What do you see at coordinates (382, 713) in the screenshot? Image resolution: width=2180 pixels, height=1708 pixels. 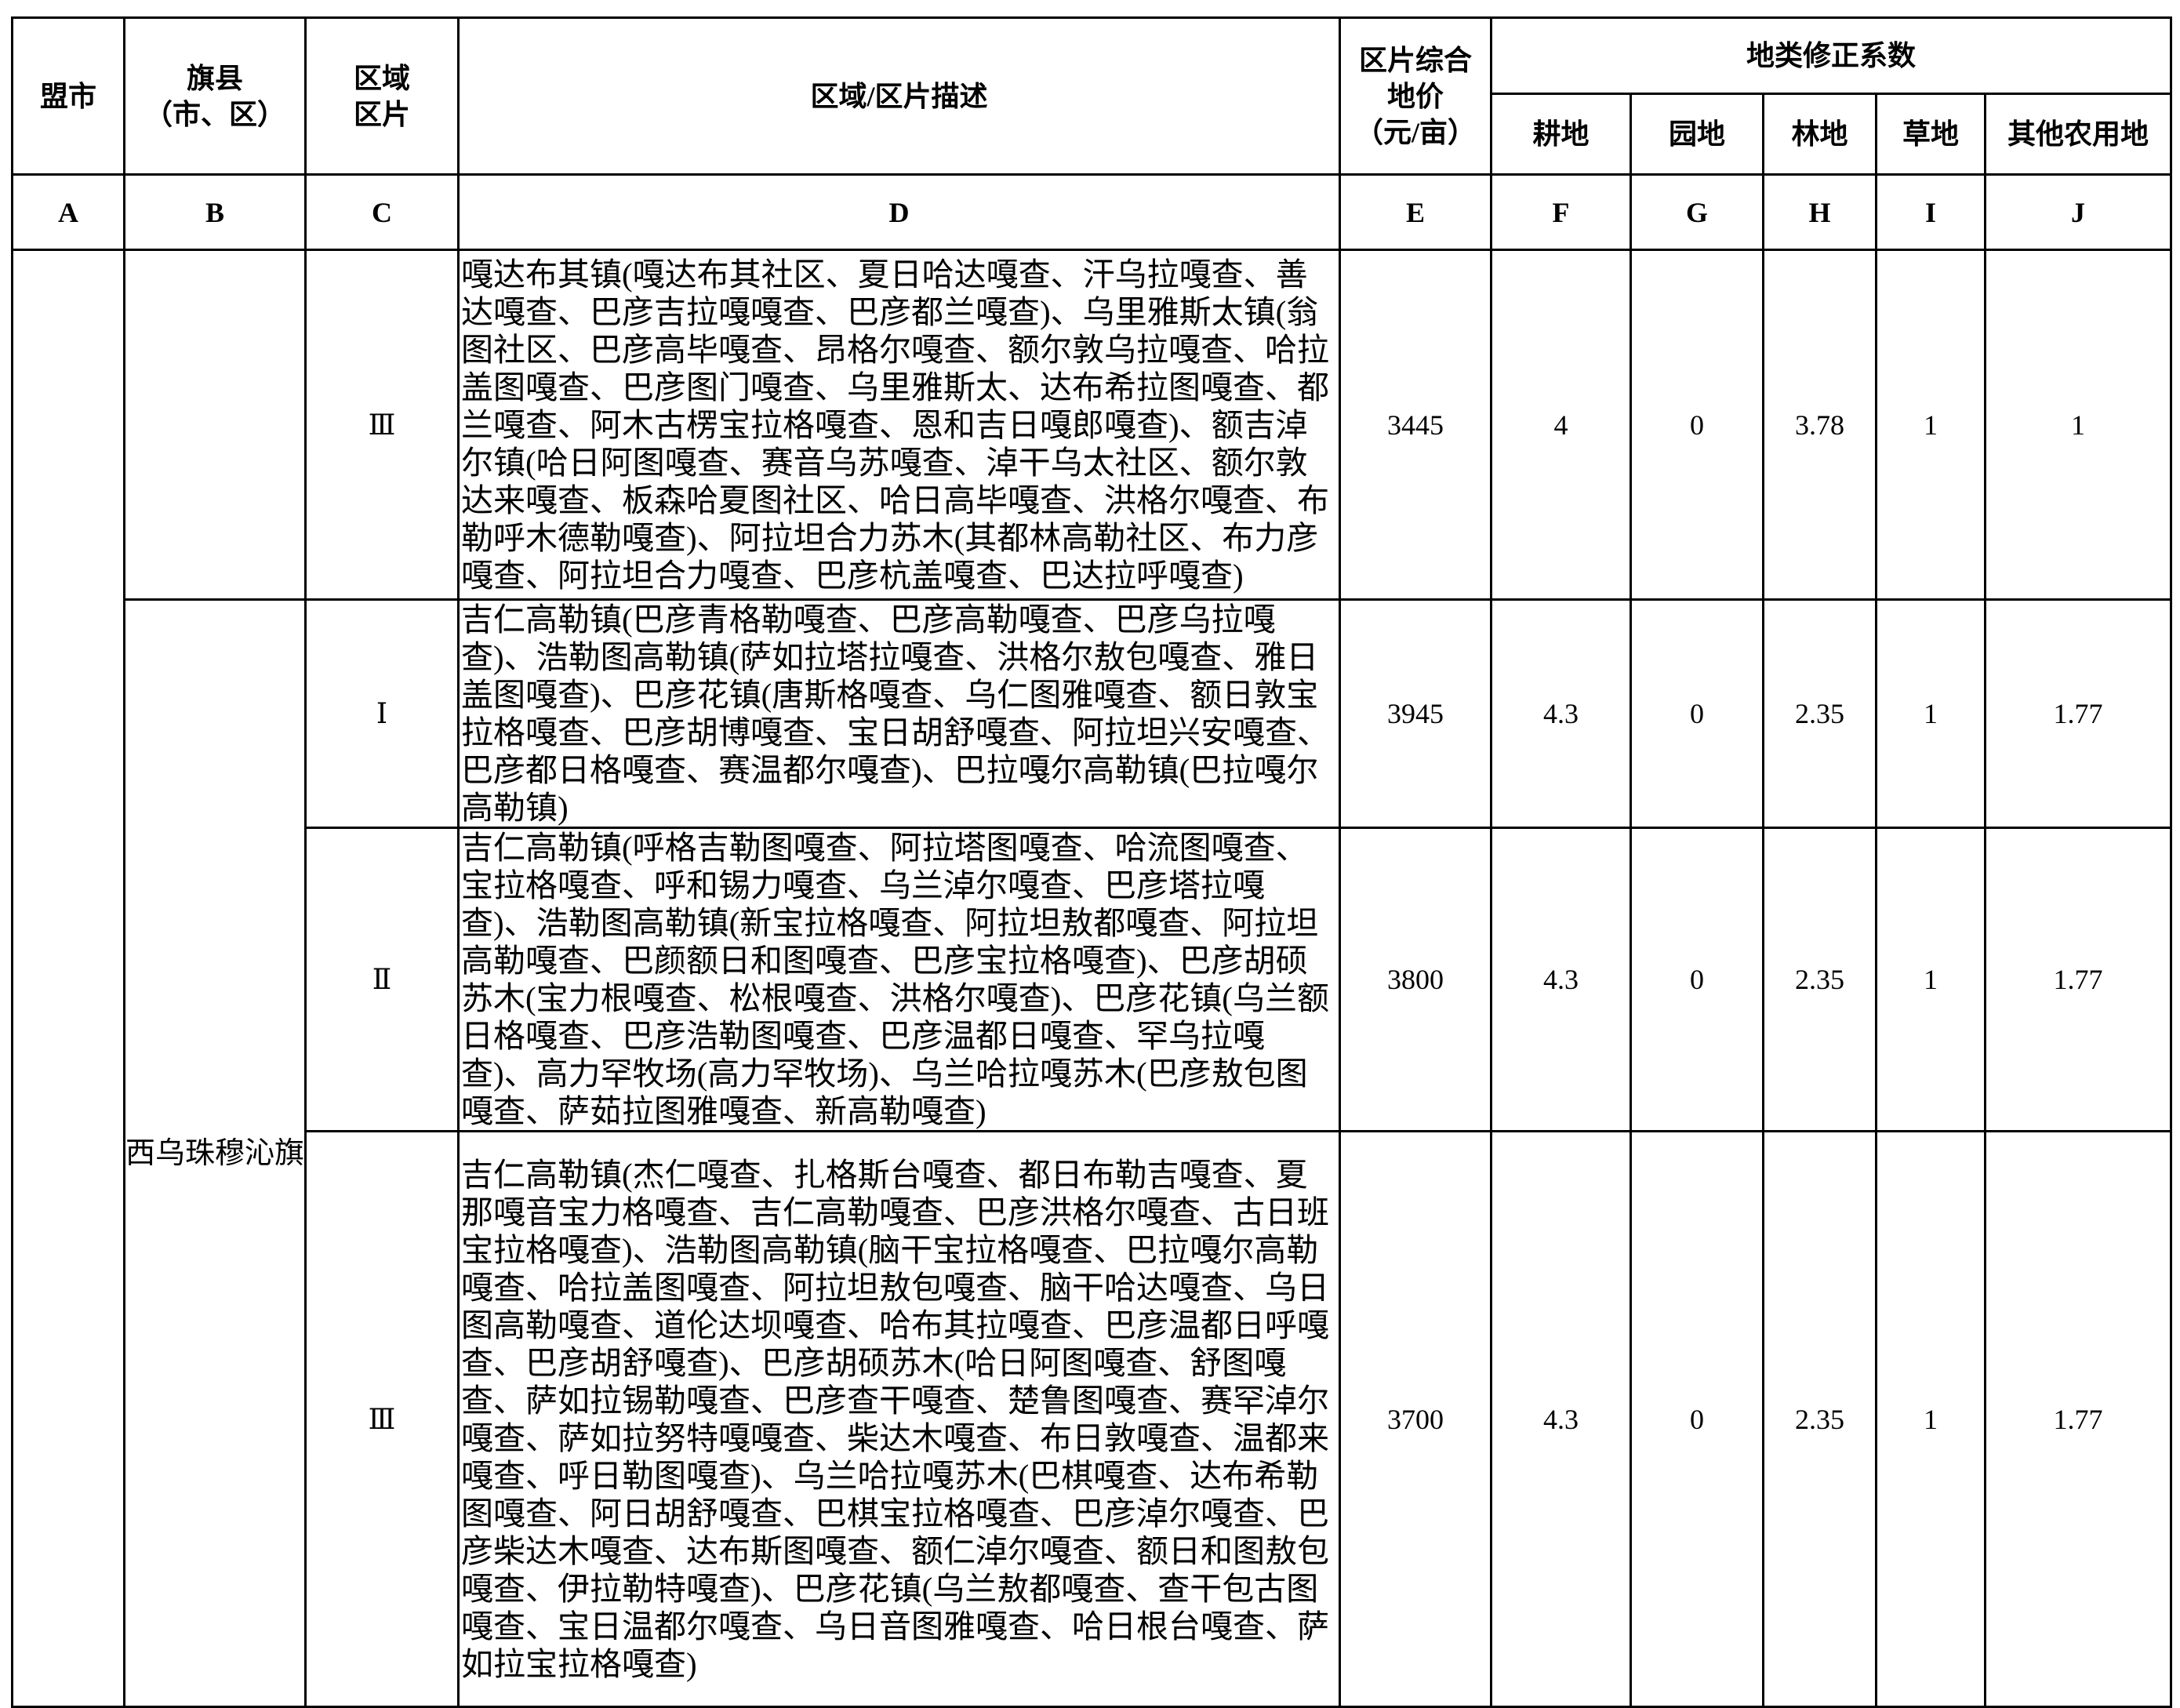 I see `zone-cell: Ⅰ` at bounding box center [382, 713].